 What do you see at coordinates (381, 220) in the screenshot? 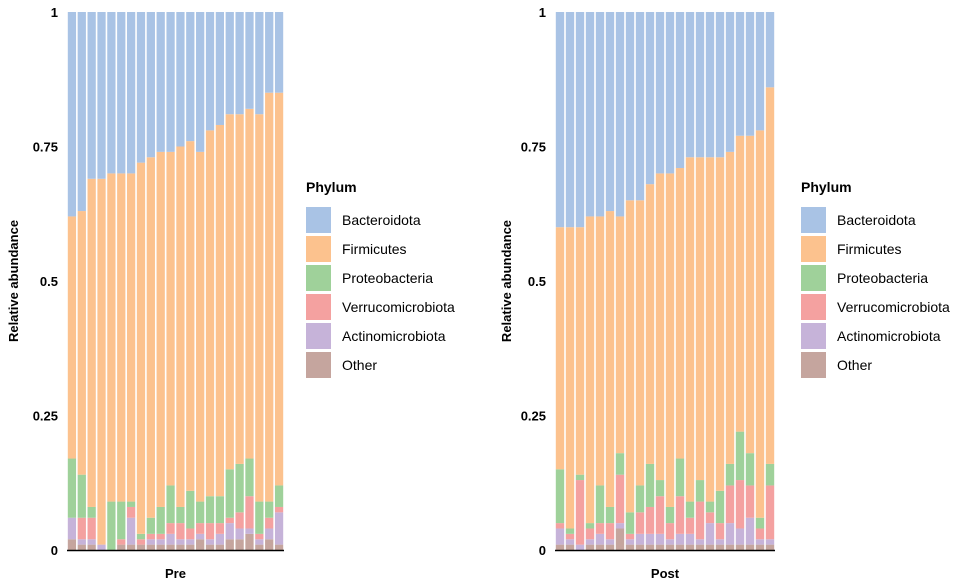
I see `legend-label-bacteroidota: Bacteroidota` at bounding box center [381, 220].